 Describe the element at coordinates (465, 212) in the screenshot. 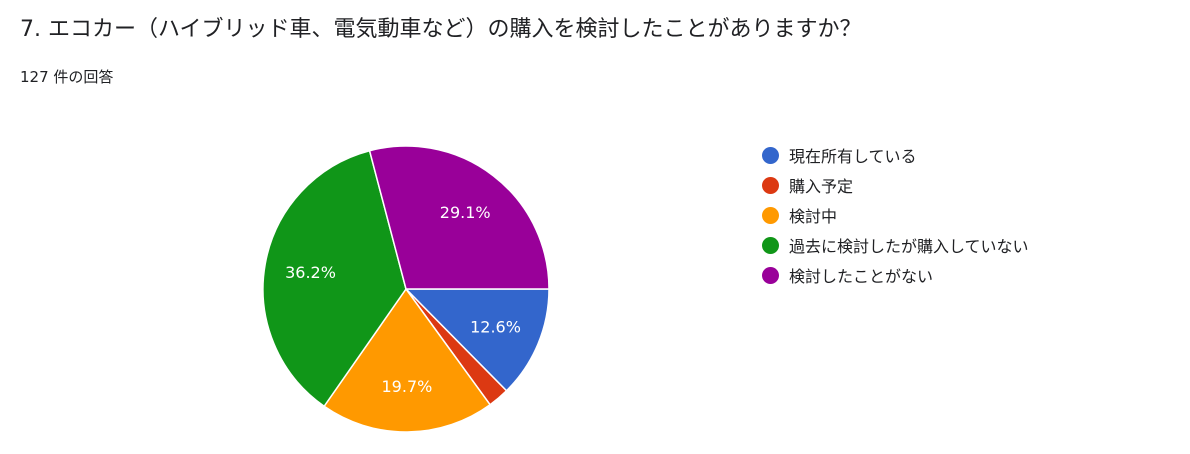

I see `slice-label-5: 29.1%` at that location.